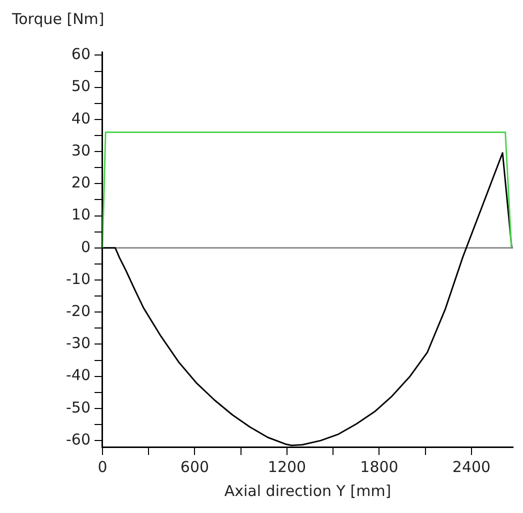  I want to click on y-tick-label: -40, so click(78, 375).